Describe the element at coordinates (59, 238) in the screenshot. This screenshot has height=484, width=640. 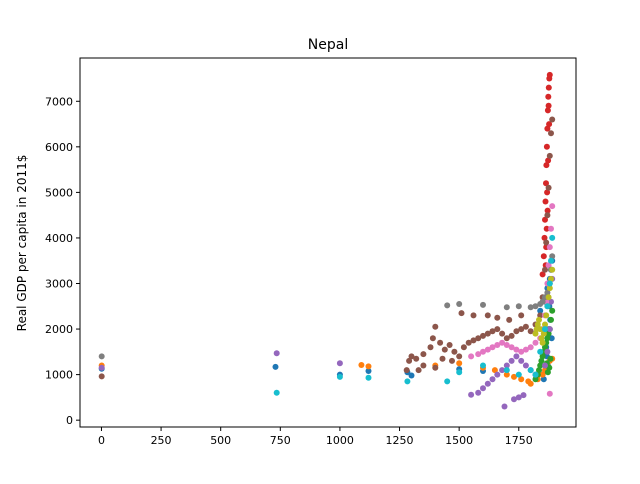
I see `y-tick-label-4: 4000` at that location.